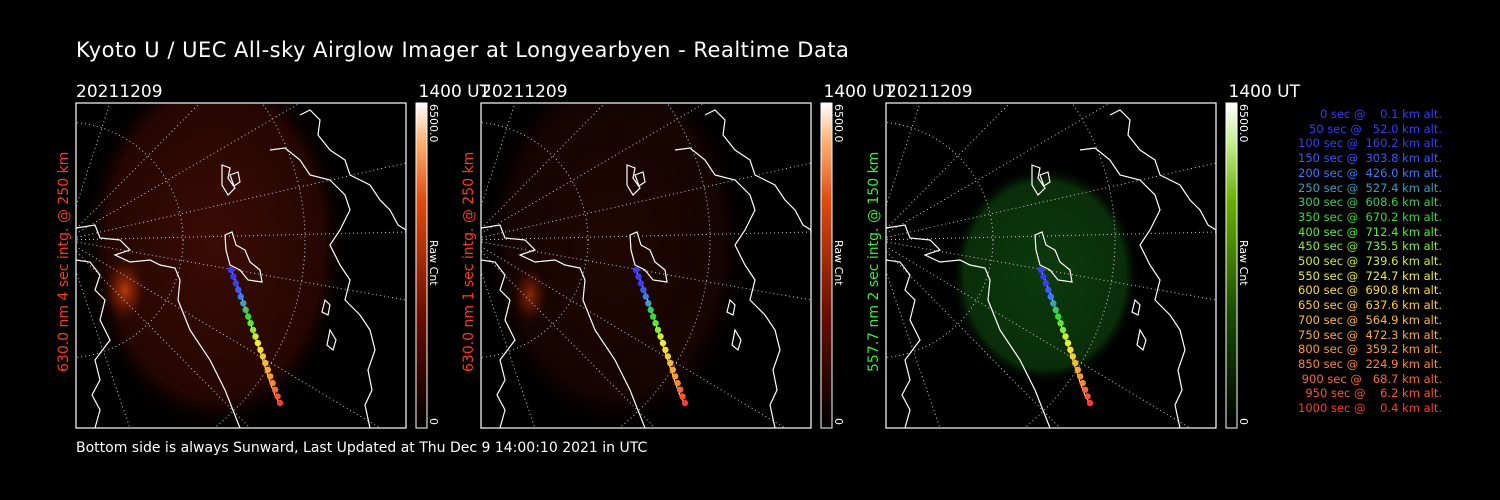 The width and height of the screenshot is (1500, 500). I want to click on legend-entry: 750 sec @ 472.3 km alt., so click(1370, 334).